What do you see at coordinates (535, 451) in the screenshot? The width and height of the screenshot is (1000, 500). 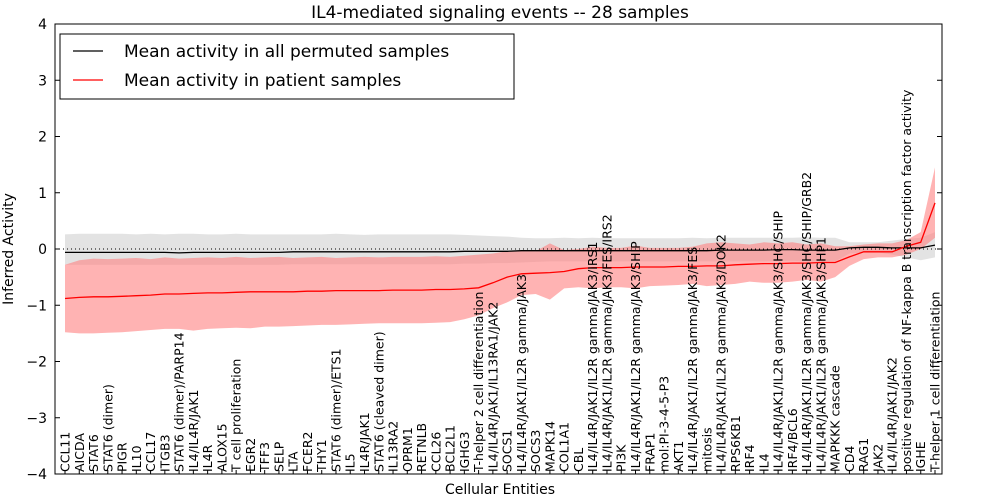 I see `x-tick-label: SOCS3` at bounding box center [535, 451].